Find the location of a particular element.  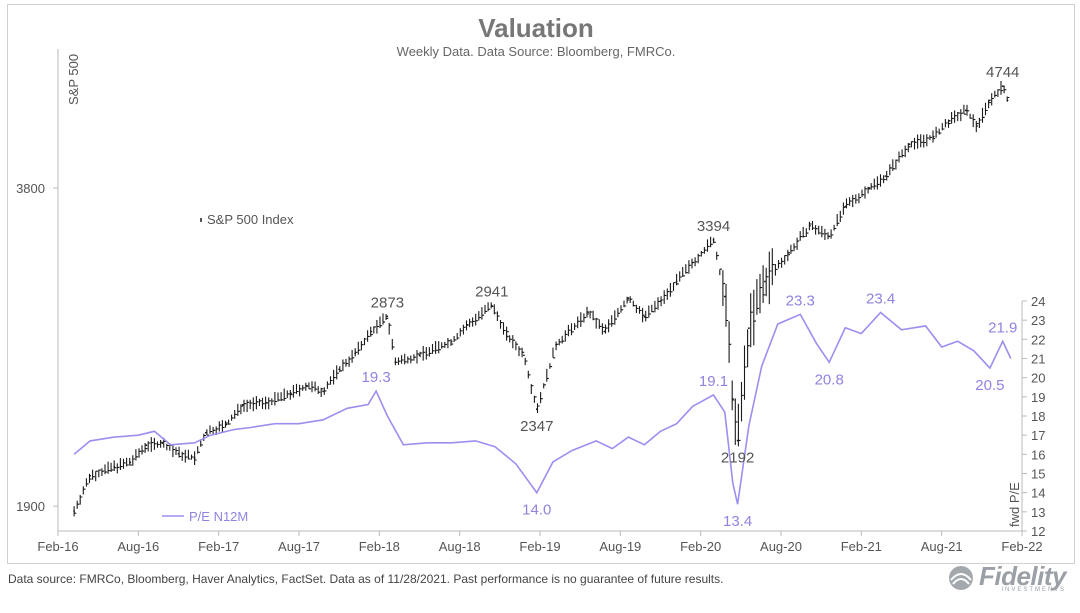

x-tick-label: Feb-19 is located at coordinates (539, 546).